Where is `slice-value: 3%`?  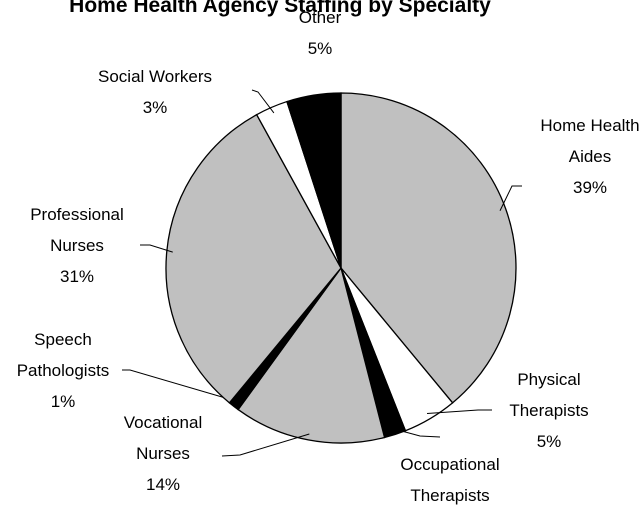
slice-value: 3% is located at coordinates (155, 107).